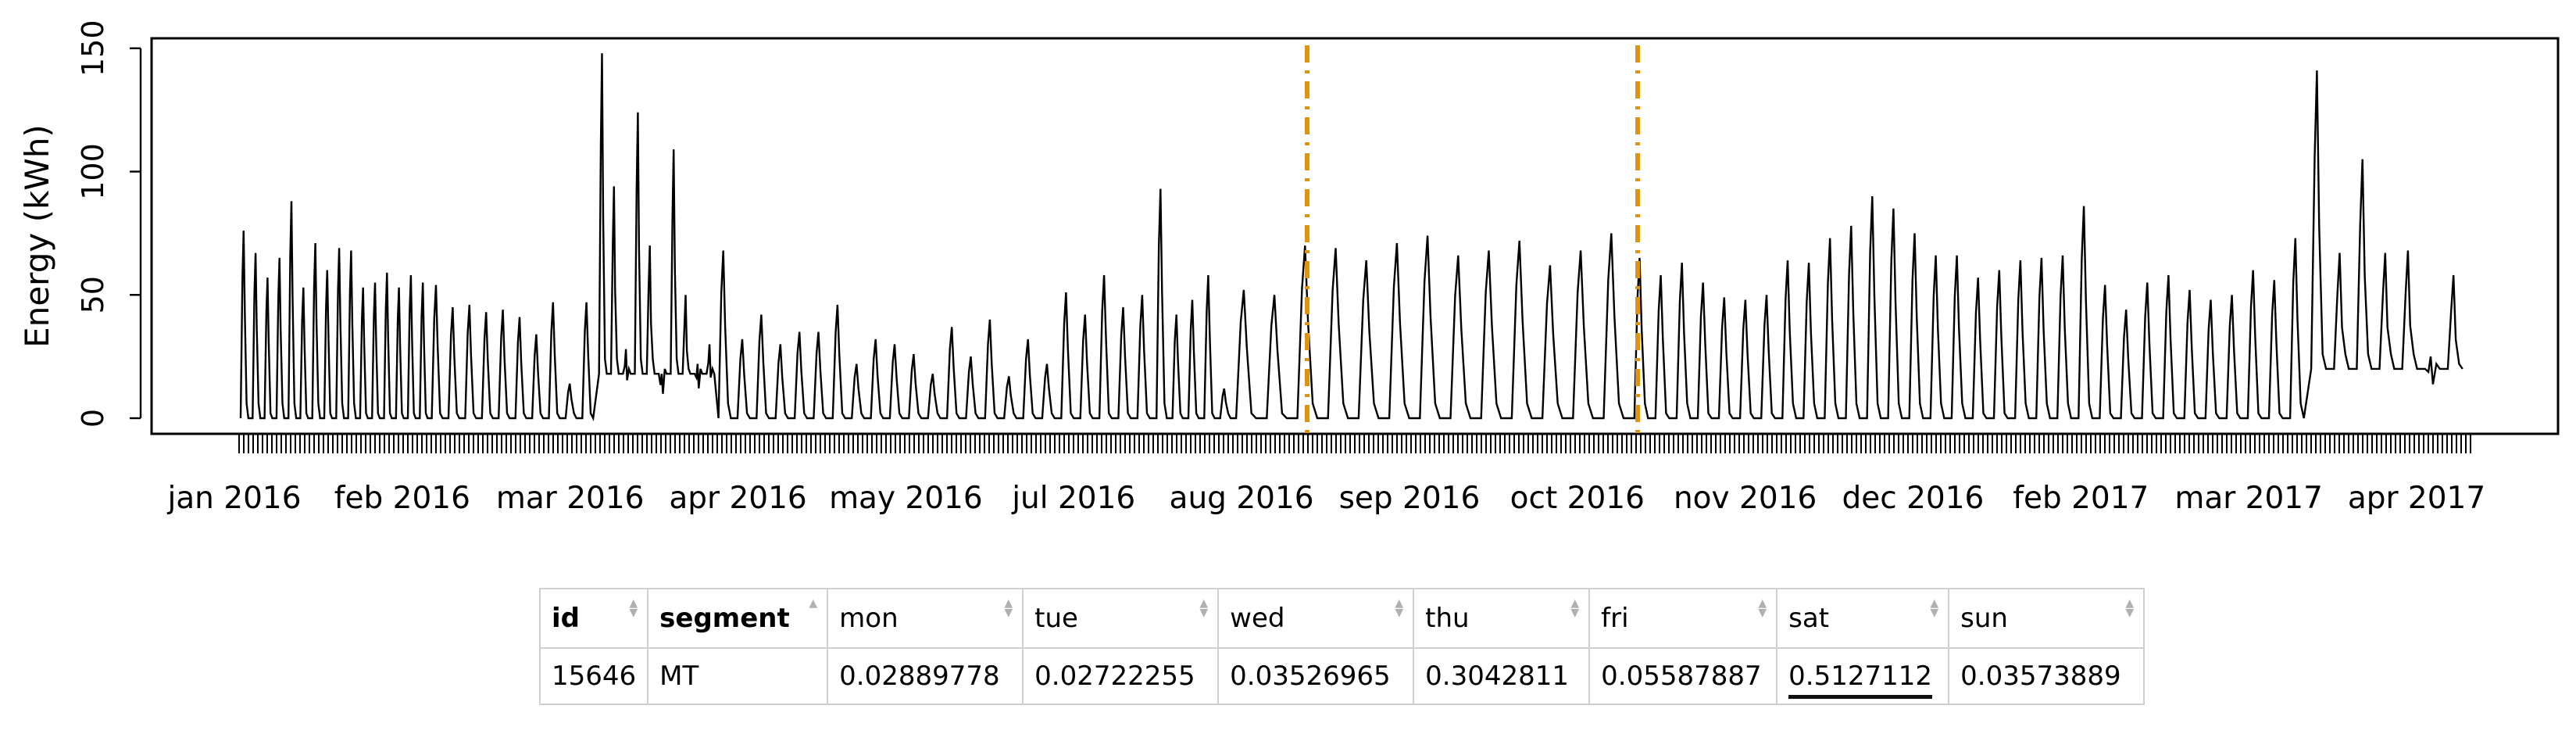 The width and height of the screenshot is (2576, 734). I want to click on date-rug, so click(1355, 444).